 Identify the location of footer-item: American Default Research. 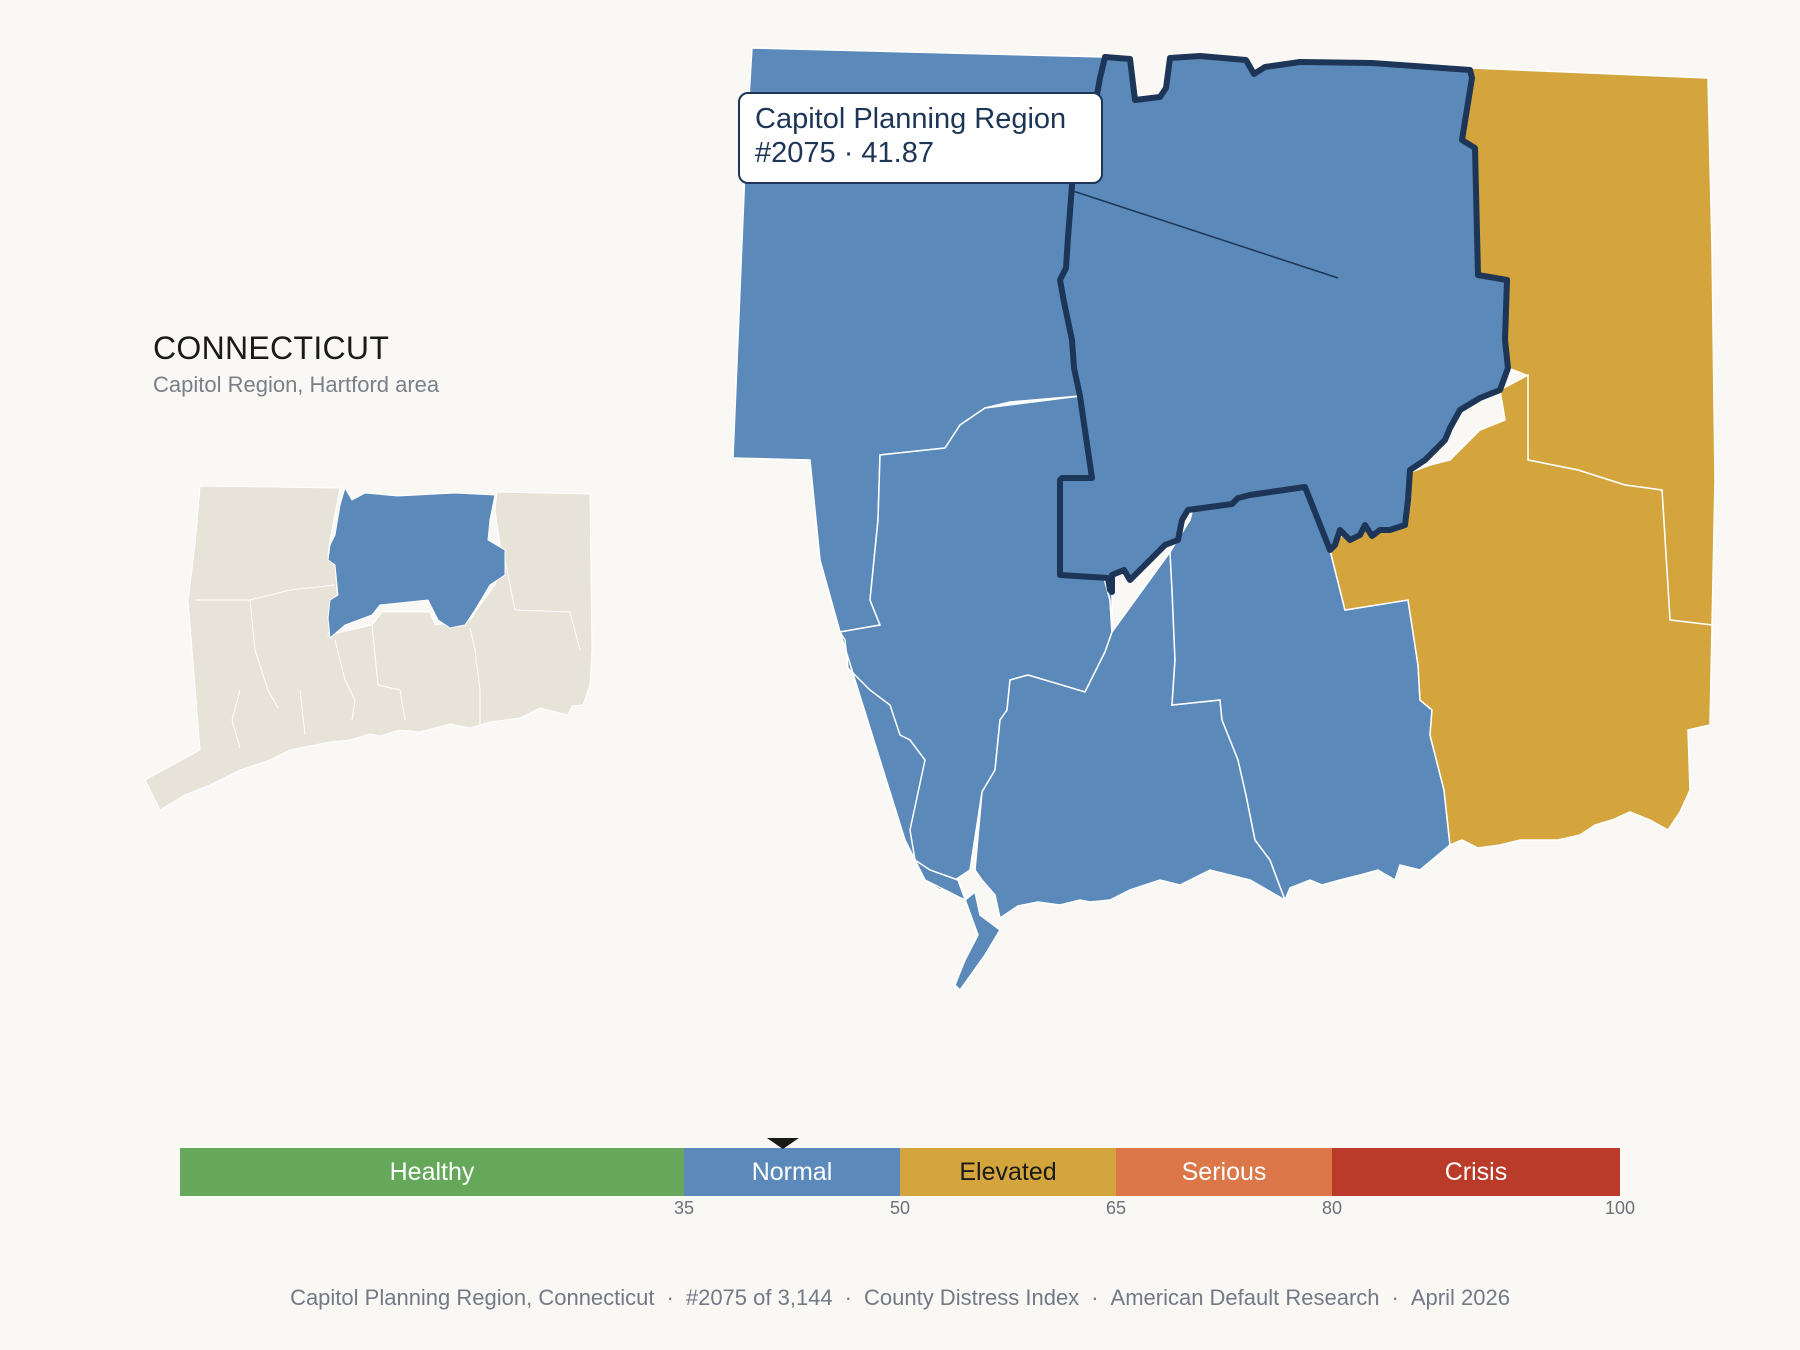
(1245, 1297).